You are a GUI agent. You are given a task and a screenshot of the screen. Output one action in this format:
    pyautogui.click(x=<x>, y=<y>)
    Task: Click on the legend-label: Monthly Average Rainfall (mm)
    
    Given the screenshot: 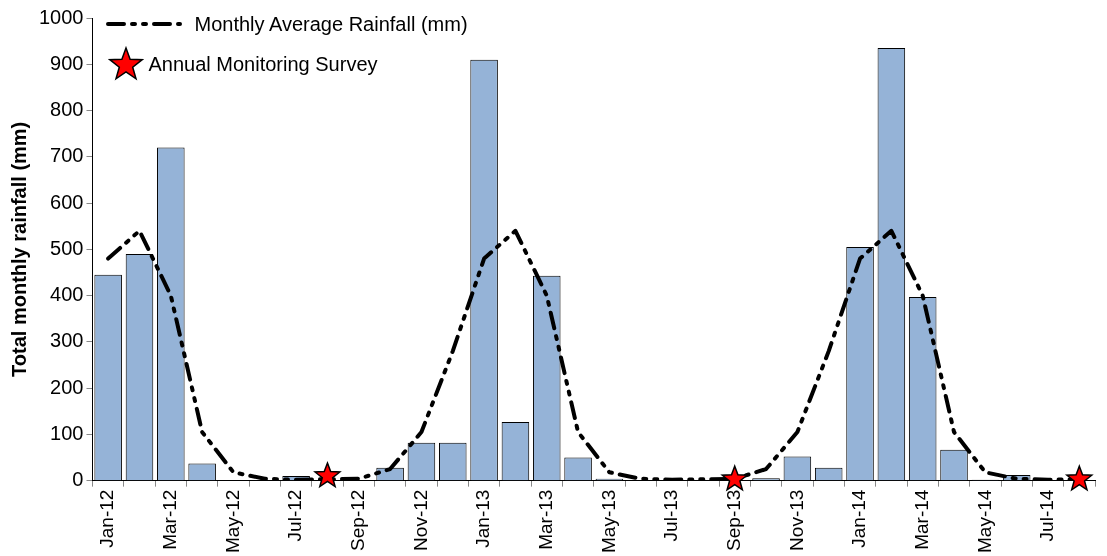 What is the action you would take?
    pyautogui.click(x=331, y=24)
    